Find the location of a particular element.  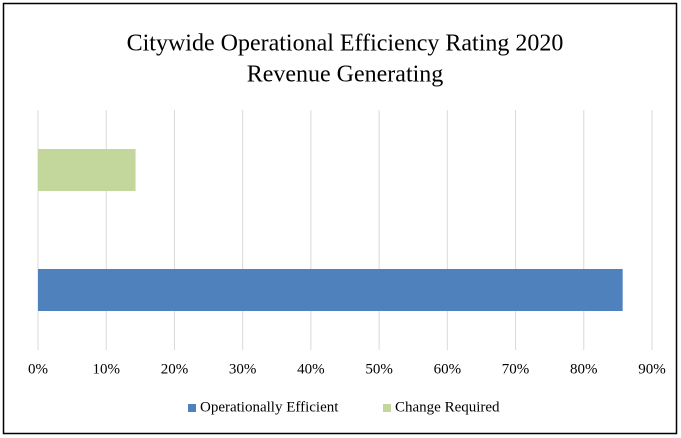

chart-subtitle: Revenue Generating is located at coordinates (345, 75).